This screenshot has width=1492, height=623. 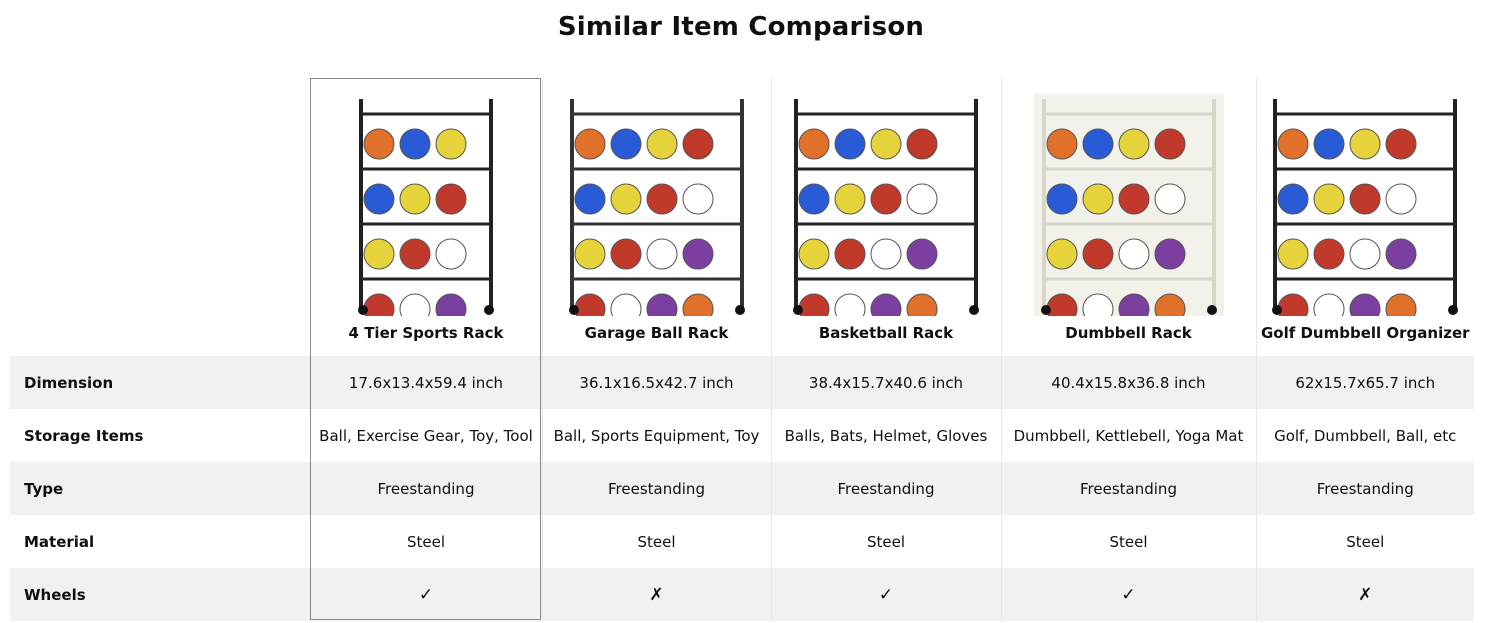 I want to click on row-label: Material, so click(x=59, y=541).